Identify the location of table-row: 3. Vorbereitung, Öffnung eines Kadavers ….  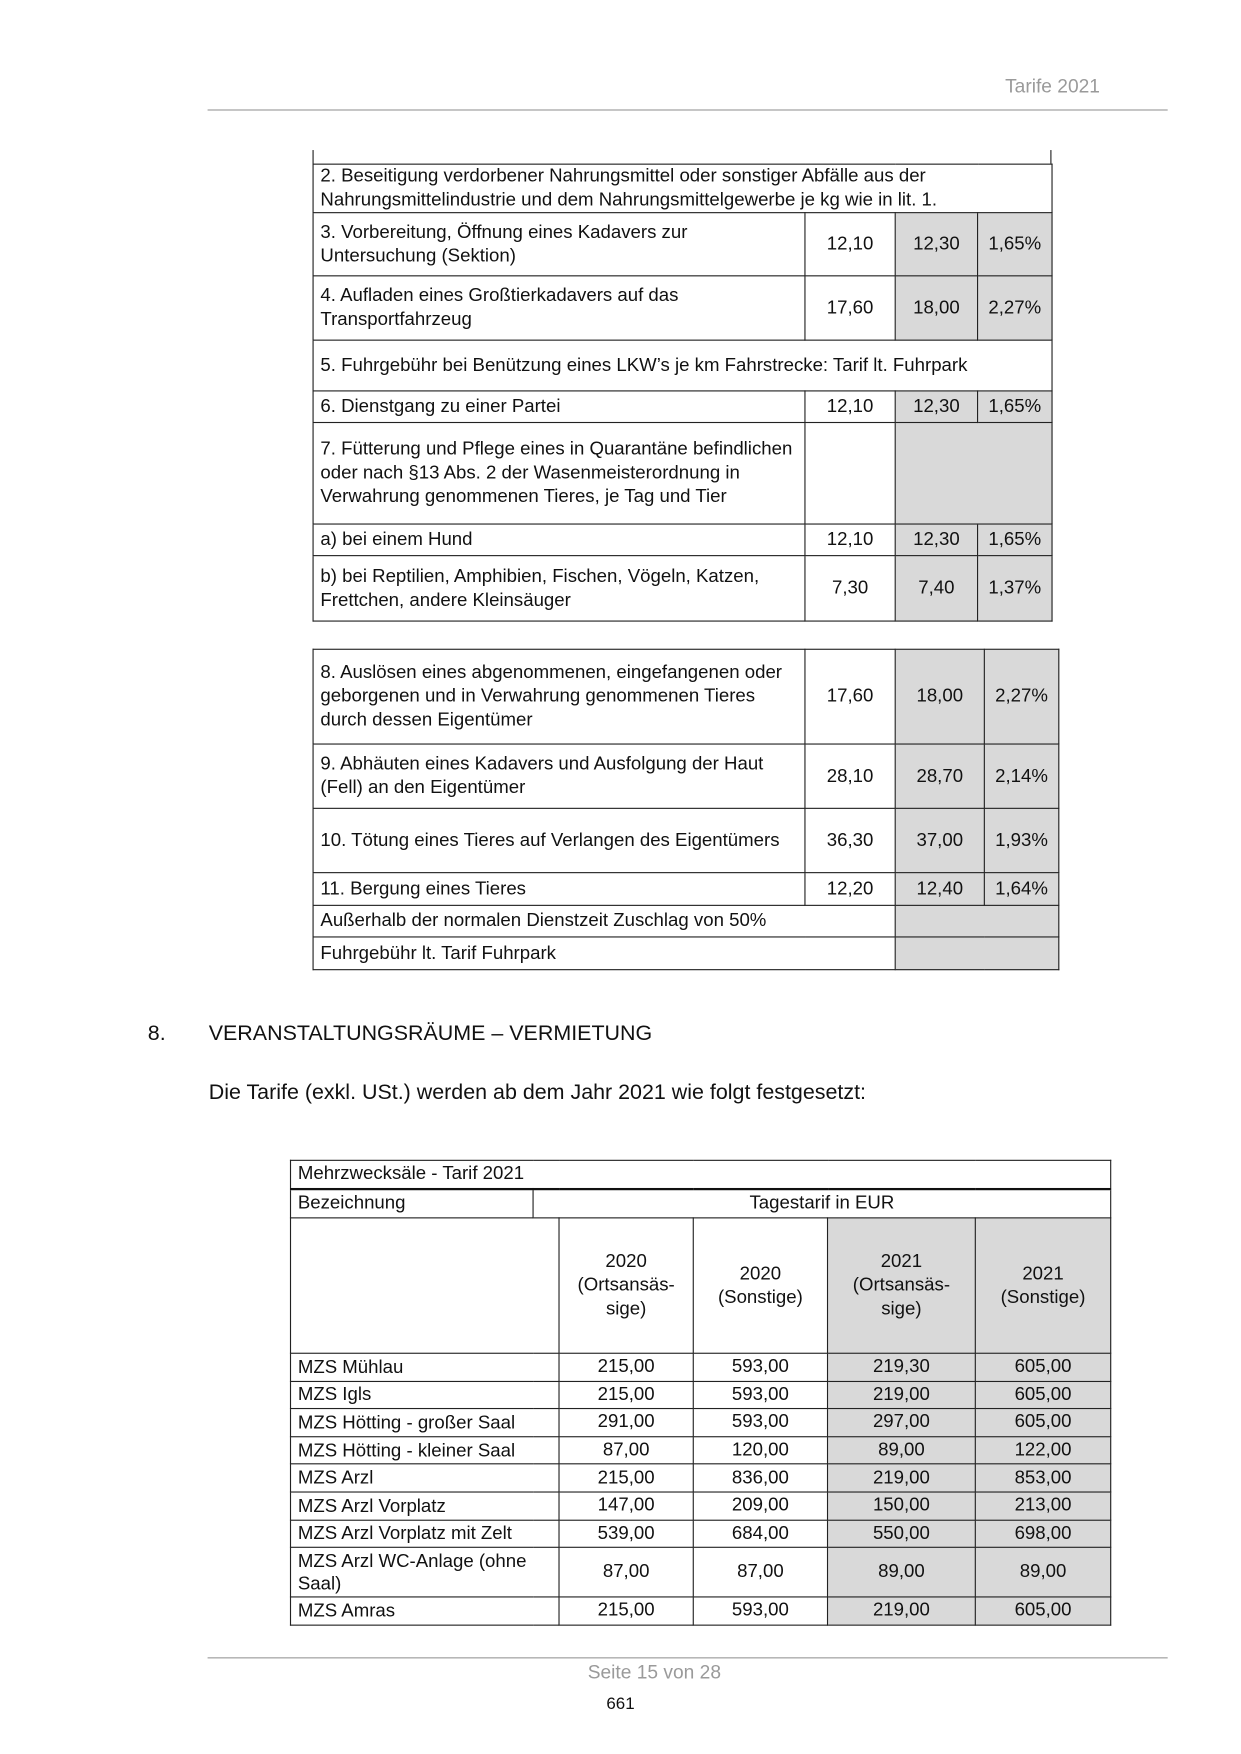
(682, 244).